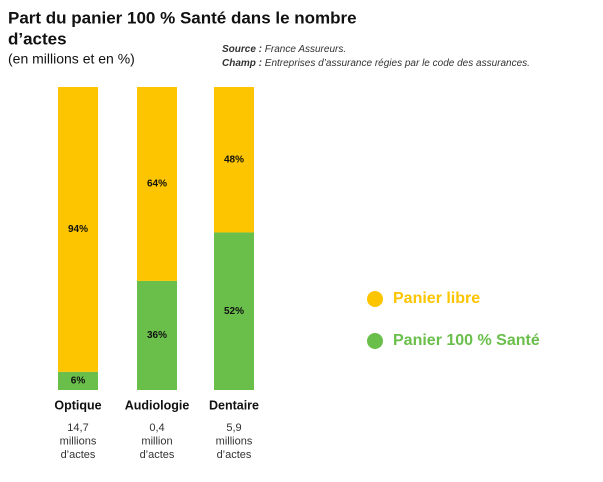 The width and height of the screenshot is (603, 482). I want to click on x-tick-label: Audiologie, so click(157, 405).